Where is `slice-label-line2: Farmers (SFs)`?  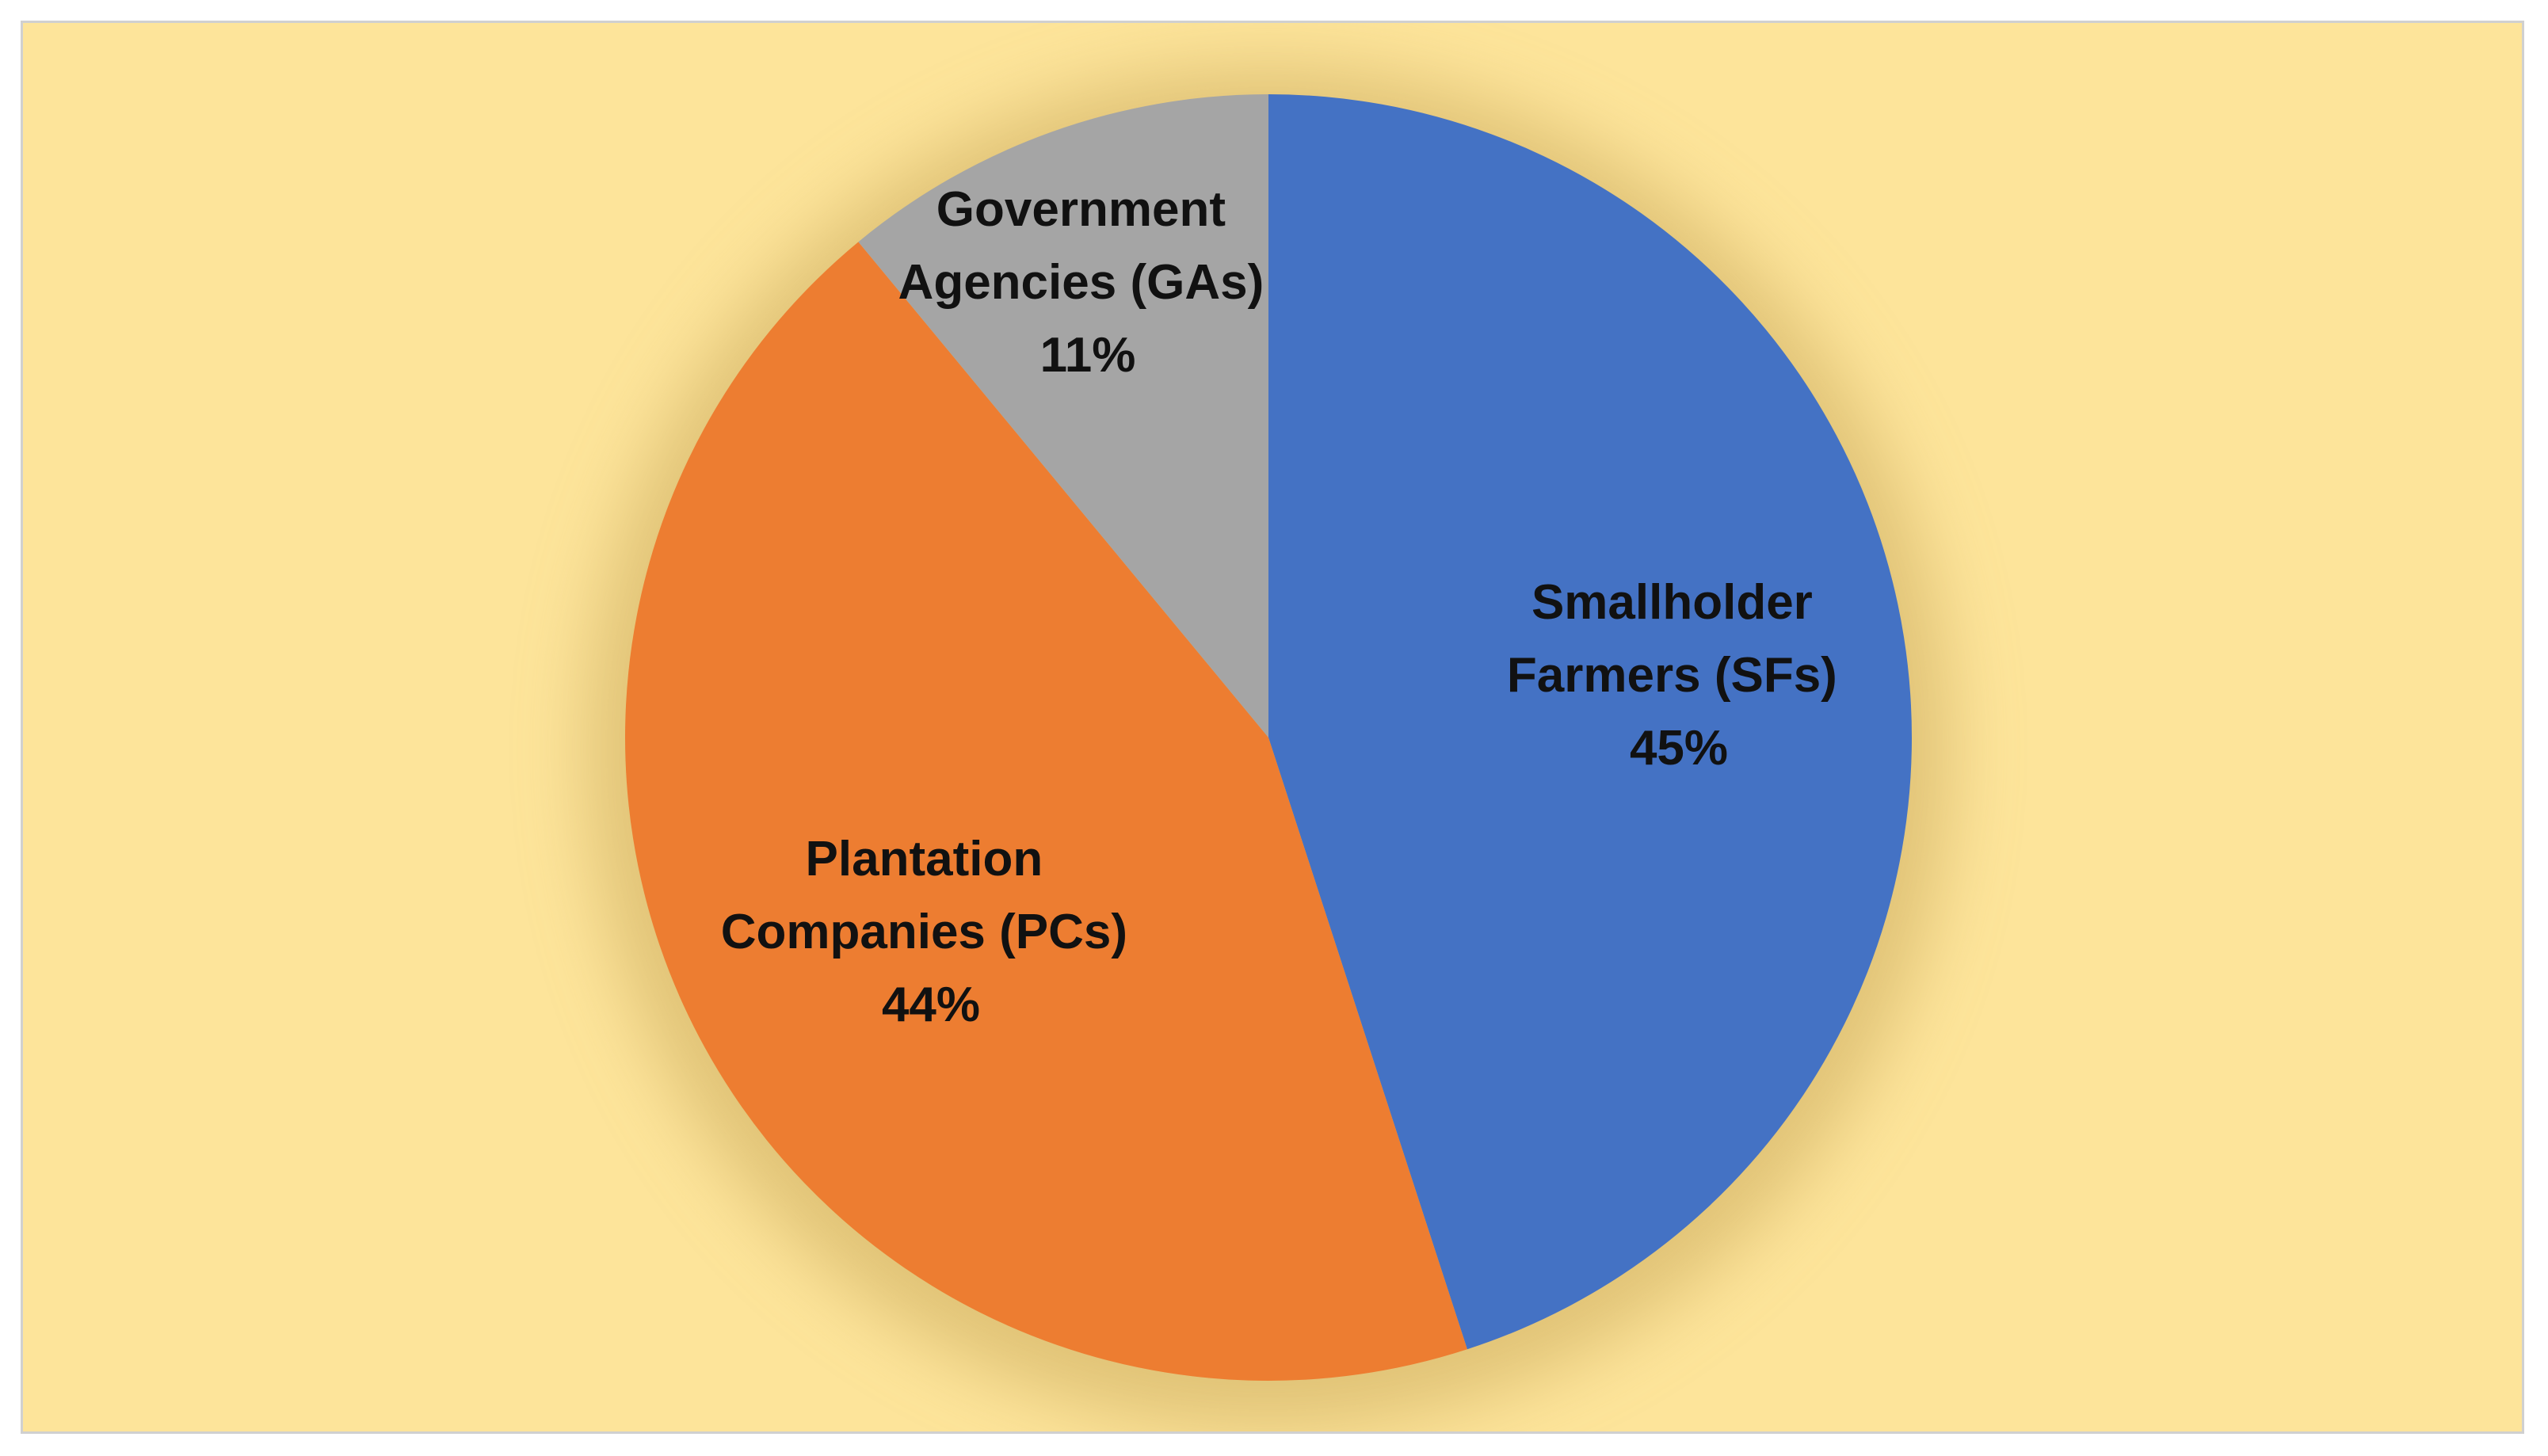
slice-label-line2: Farmers (SFs) is located at coordinates (1672, 675).